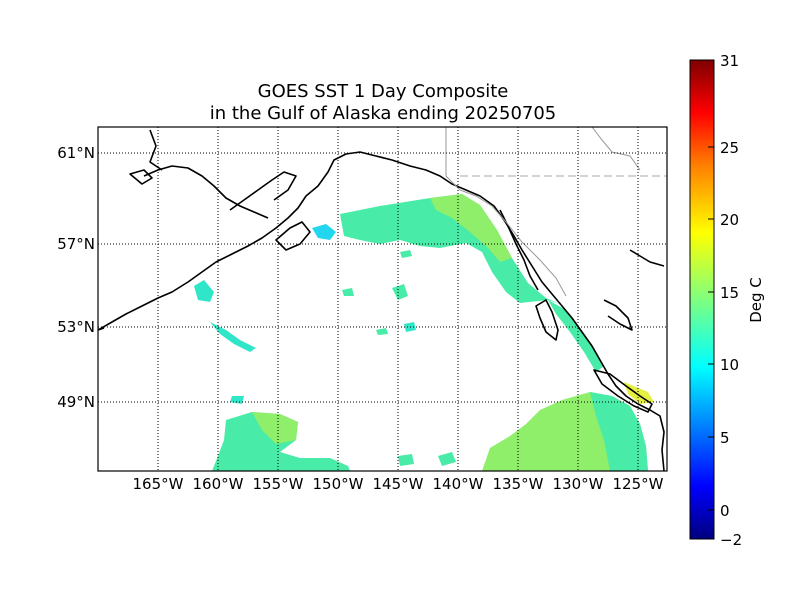 This screenshot has height=600, width=800. What do you see at coordinates (338, 484) in the screenshot?
I see `lon-label-150w: 150°W` at bounding box center [338, 484].